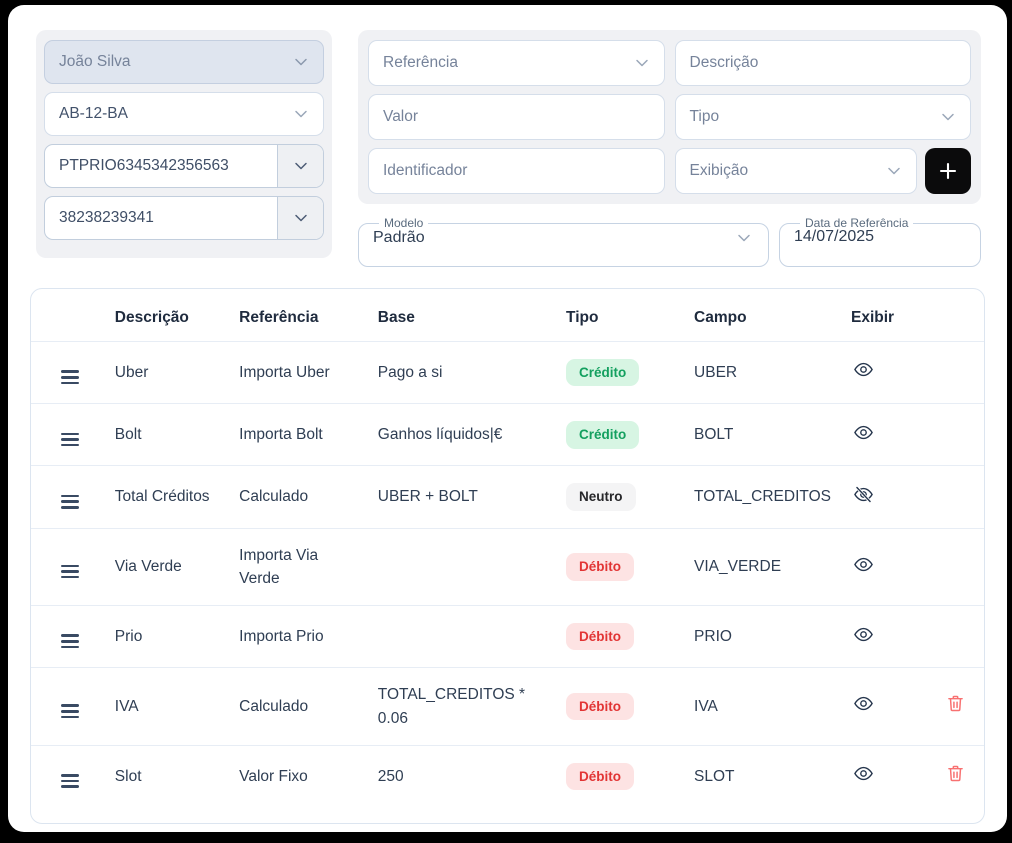 The image size is (1012, 843). Describe the element at coordinates (420, 62) in the screenshot. I see `referencia-select-placeholder: Referência` at that location.